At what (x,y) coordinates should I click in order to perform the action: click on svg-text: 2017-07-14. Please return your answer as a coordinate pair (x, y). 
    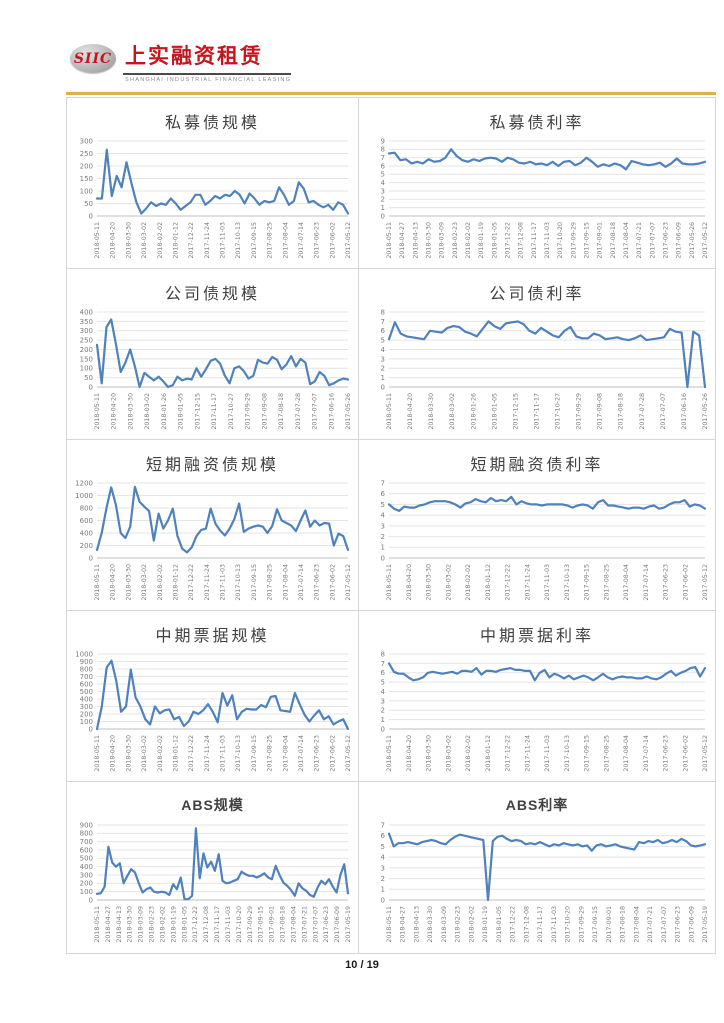
    Looking at the image, I should click on (301, 753).